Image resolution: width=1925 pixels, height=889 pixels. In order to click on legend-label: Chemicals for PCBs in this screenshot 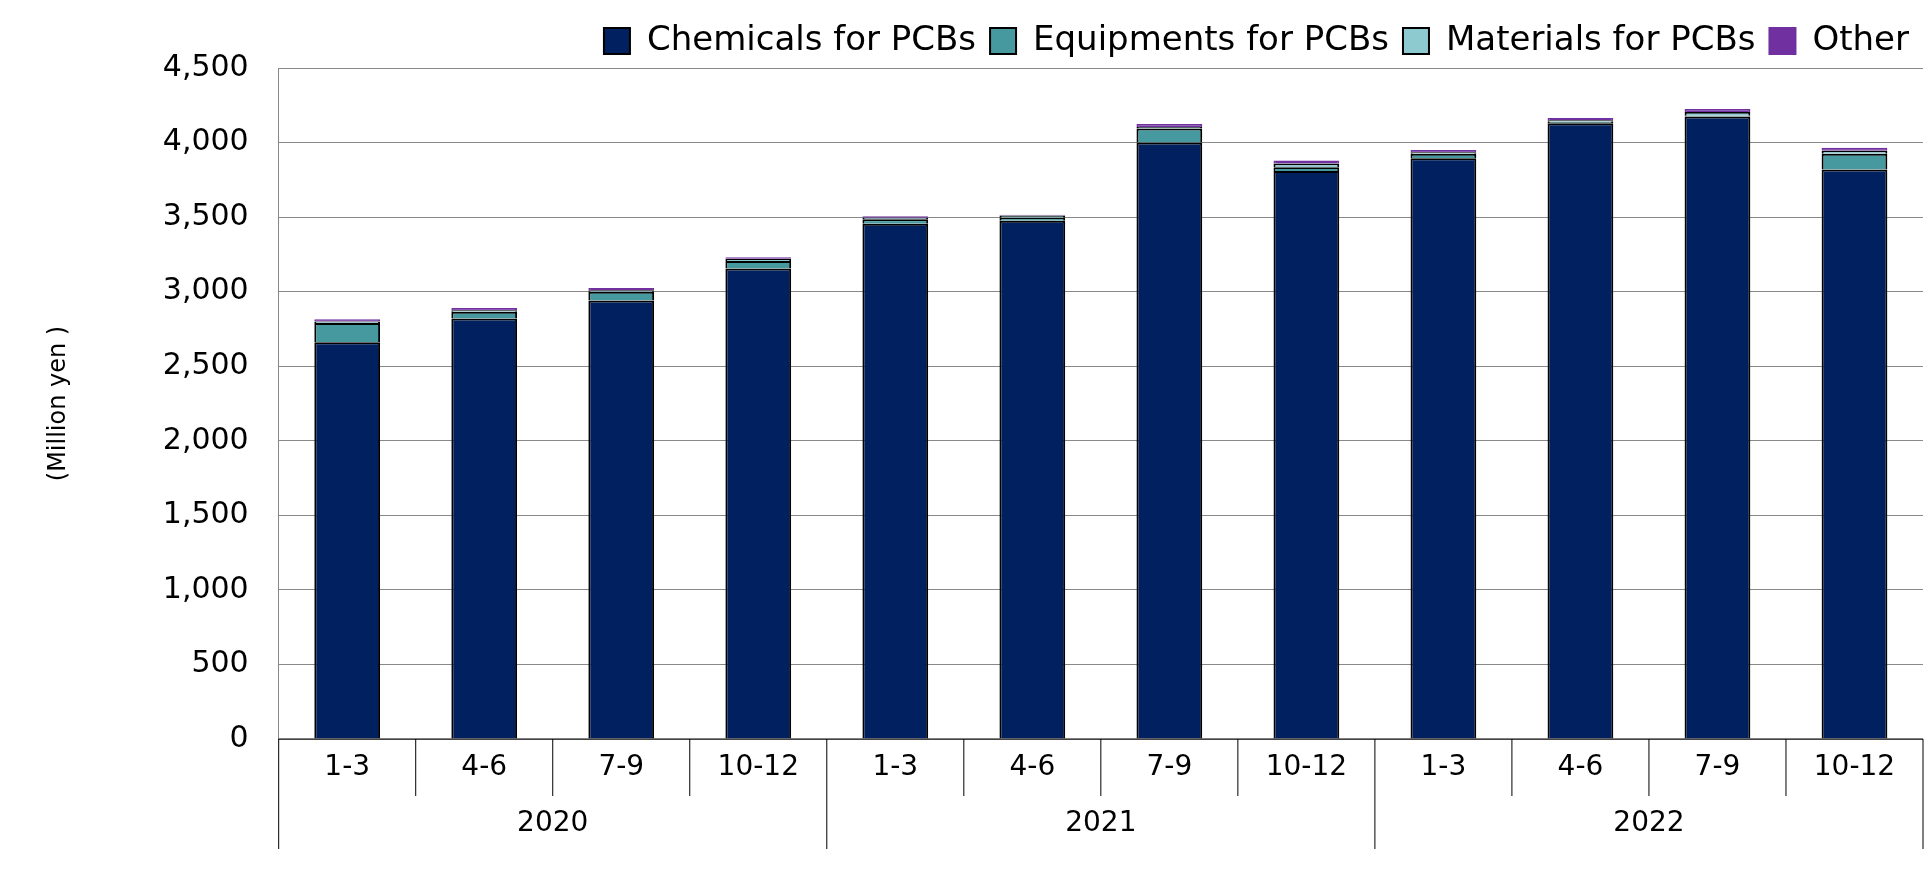, I will do `click(811, 37)`.